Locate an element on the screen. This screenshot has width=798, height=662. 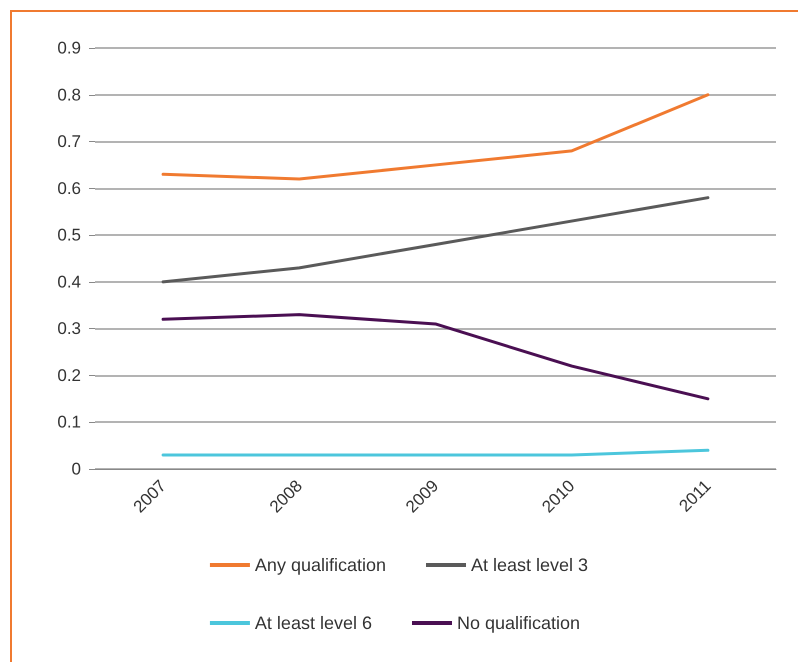
y-tick-label: 0 is located at coordinates (76, 469).